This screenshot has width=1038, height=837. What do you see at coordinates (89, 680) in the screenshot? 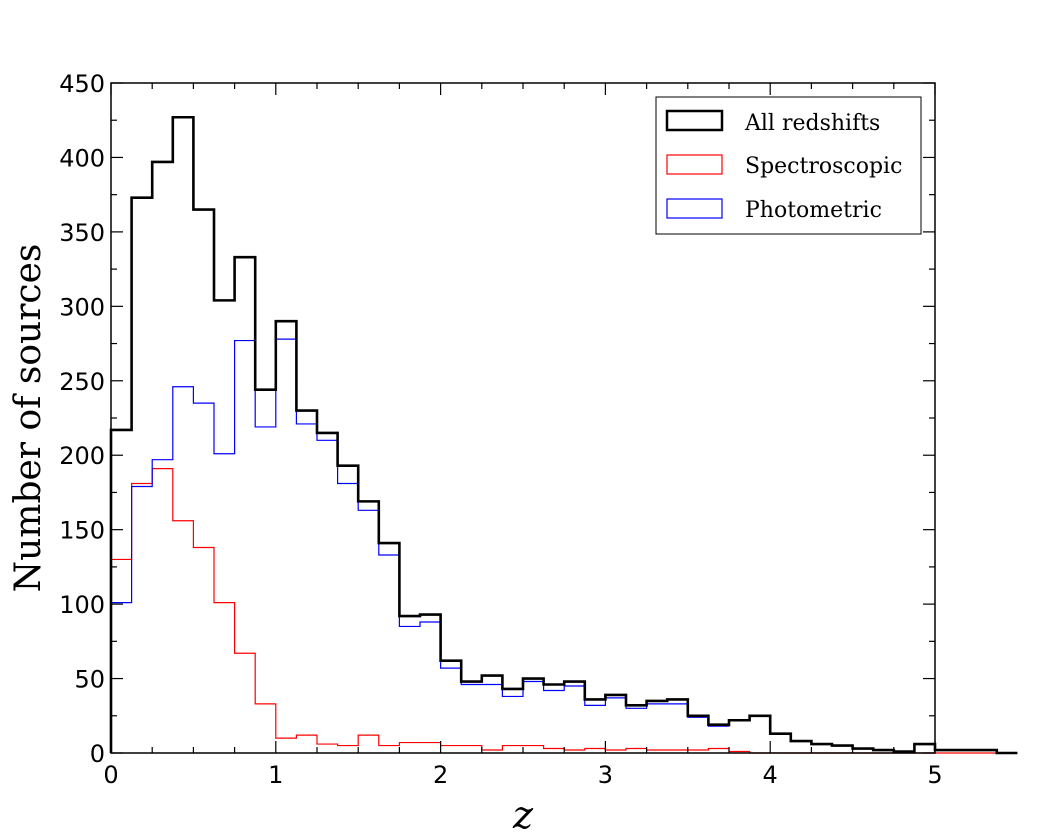
I see `y-tick-label: 50` at bounding box center [89, 680].